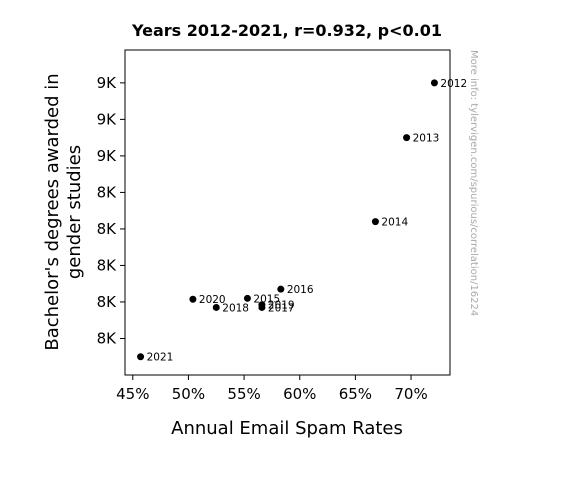 The height and width of the screenshot is (500, 575). Describe the element at coordinates (212, 300) in the screenshot. I see `data-point-label: 2020` at that location.